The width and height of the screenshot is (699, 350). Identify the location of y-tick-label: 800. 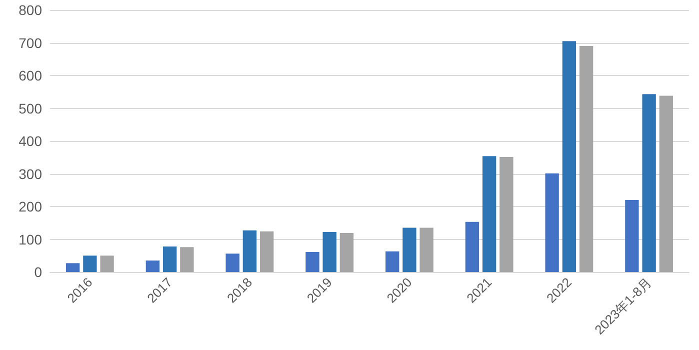
(30, 10).